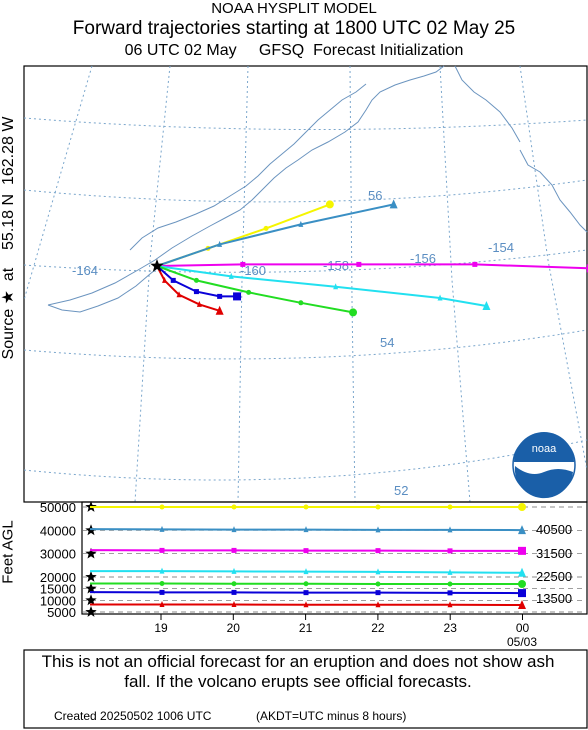 The height and width of the screenshot is (730, 588). What do you see at coordinates (157, 265) in the screenshot?
I see `source-star-icon` at bounding box center [157, 265].